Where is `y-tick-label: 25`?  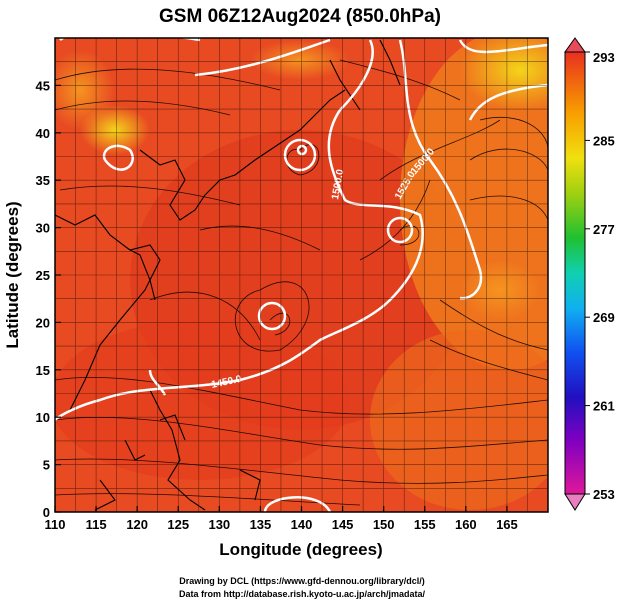 y-tick-label: 25 is located at coordinates (43, 275).